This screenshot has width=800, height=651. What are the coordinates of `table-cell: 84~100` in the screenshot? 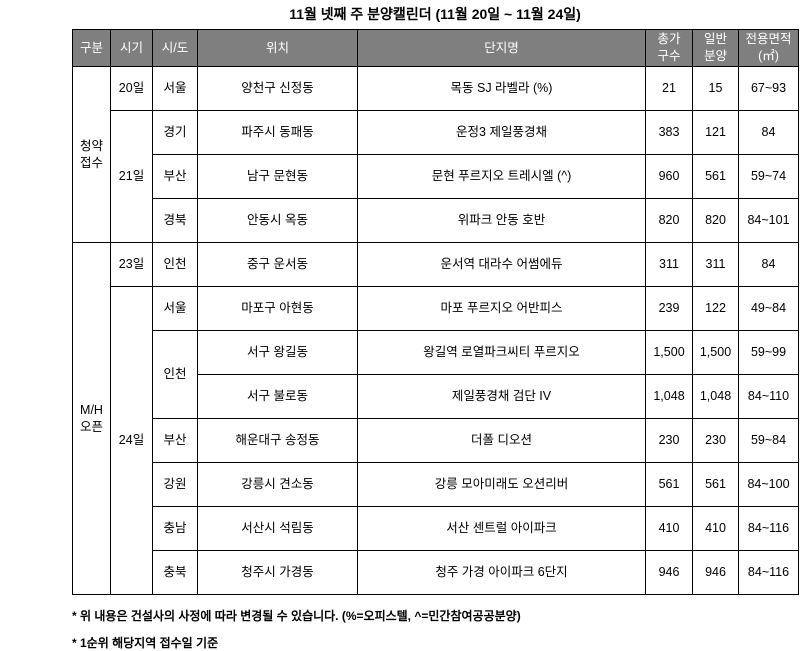 It's located at (768, 484).